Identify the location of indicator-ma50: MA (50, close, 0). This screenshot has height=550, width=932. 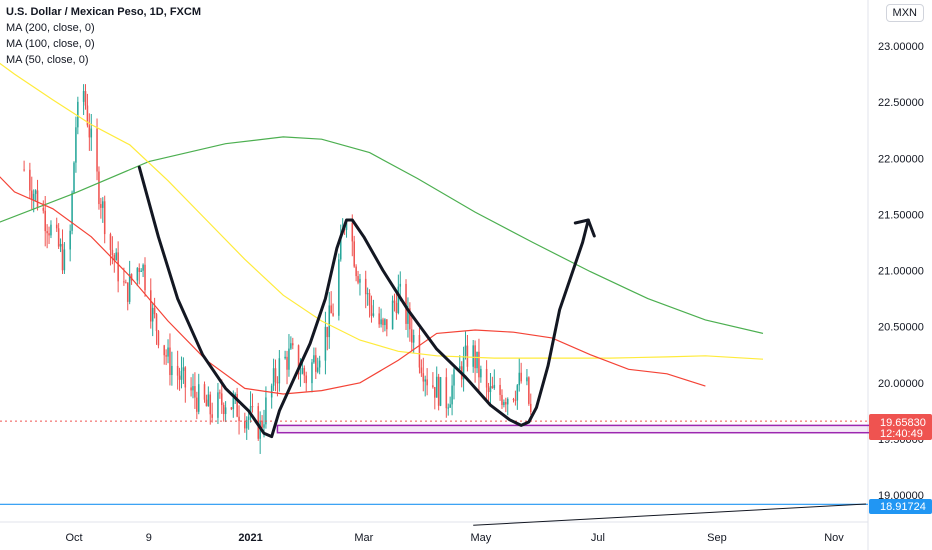
(47, 60).